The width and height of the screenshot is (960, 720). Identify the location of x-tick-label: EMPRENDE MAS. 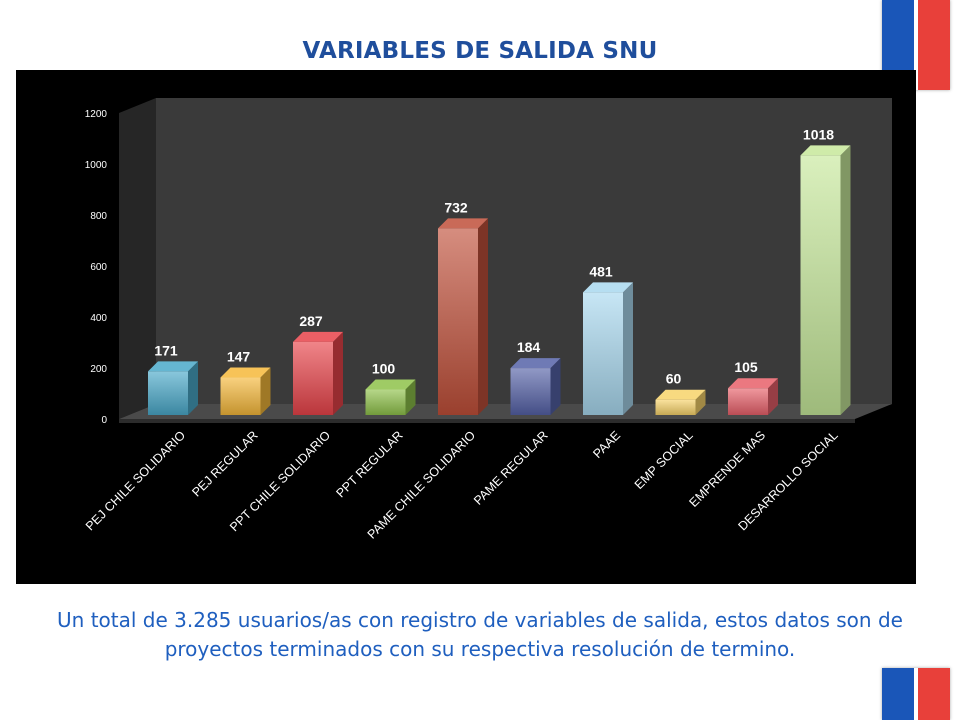
(728, 469).